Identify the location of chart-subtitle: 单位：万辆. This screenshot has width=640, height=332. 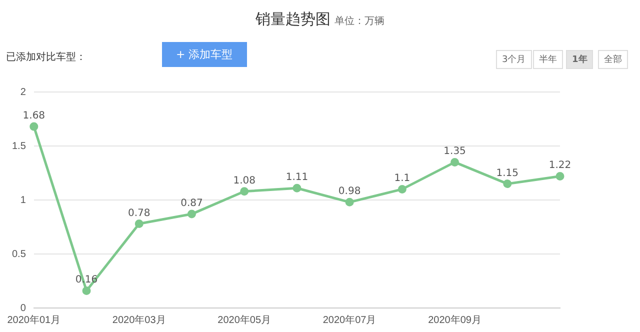
(359, 21).